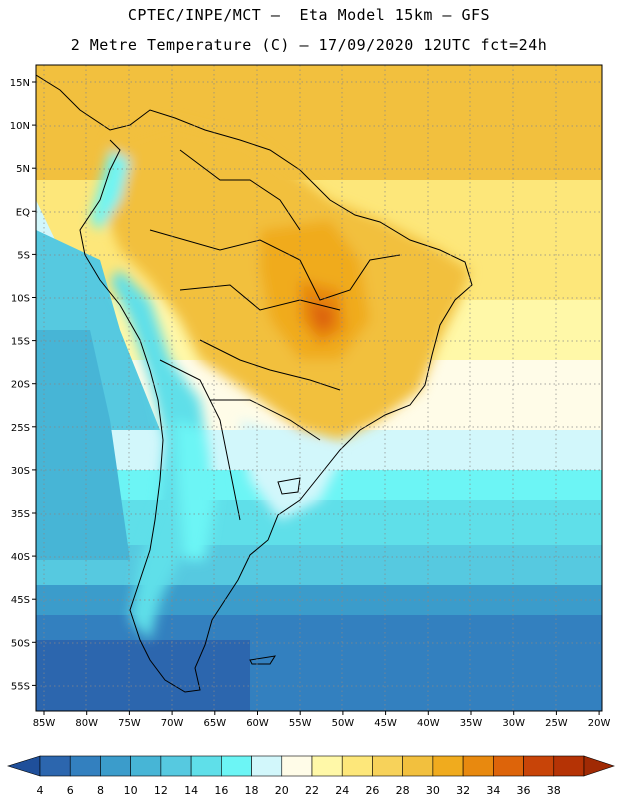 This screenshot has width=618, height=800. What do you see at coordinates (20, 643) in the screenshot?
I see `lat-tick-label: 50S` at bounding box center [20, 643].